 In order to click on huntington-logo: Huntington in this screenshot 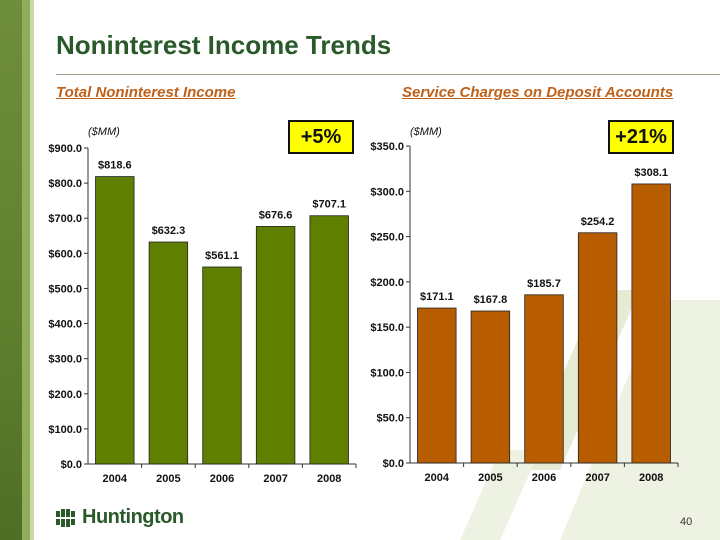, I will do `click(120, 517)`.